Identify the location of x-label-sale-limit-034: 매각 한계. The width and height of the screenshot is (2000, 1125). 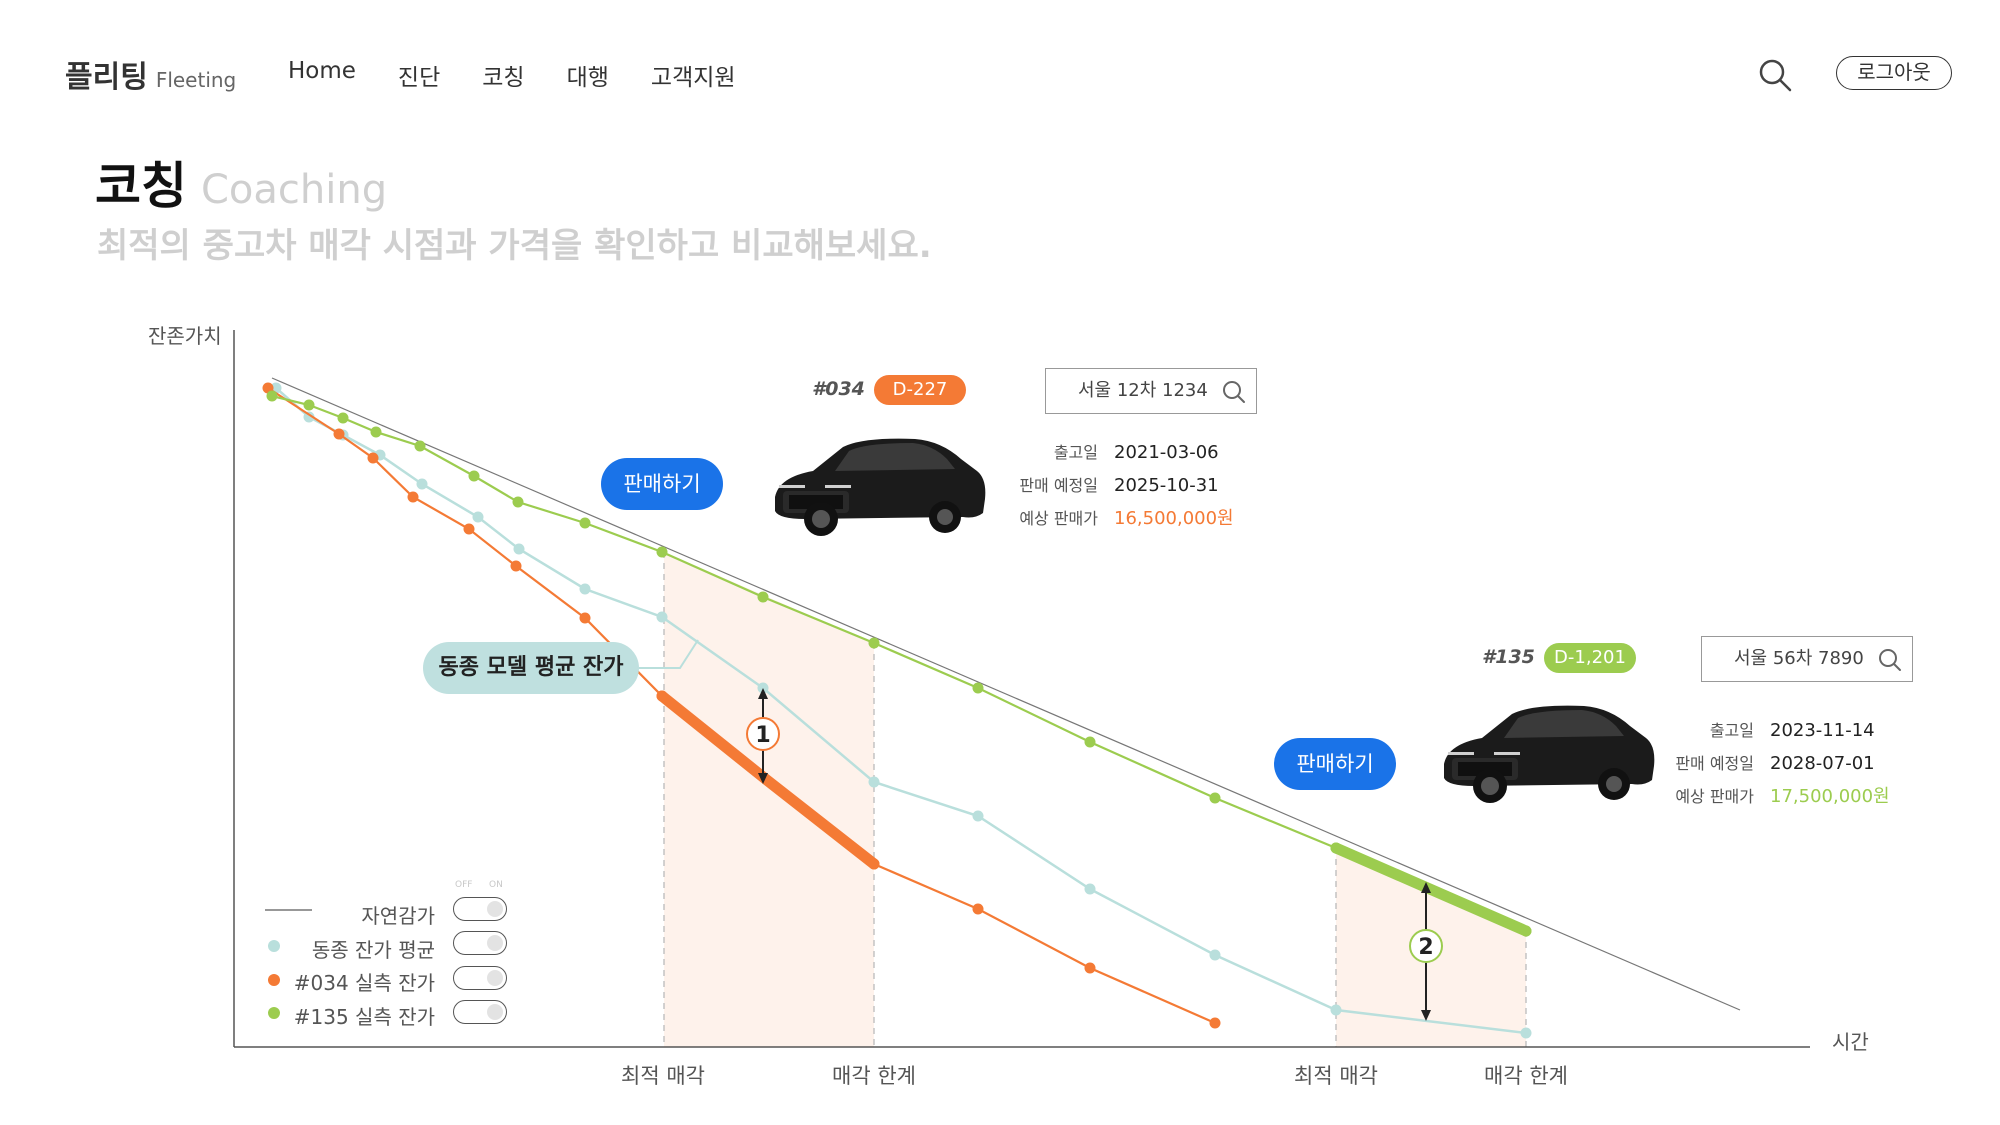
(874, 1076).